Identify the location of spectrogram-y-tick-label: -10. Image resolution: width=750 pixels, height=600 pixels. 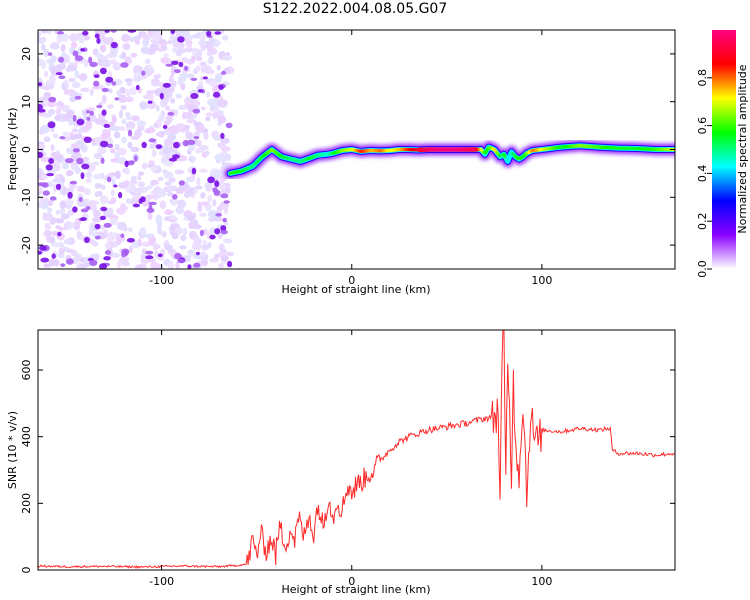
(26, 197).